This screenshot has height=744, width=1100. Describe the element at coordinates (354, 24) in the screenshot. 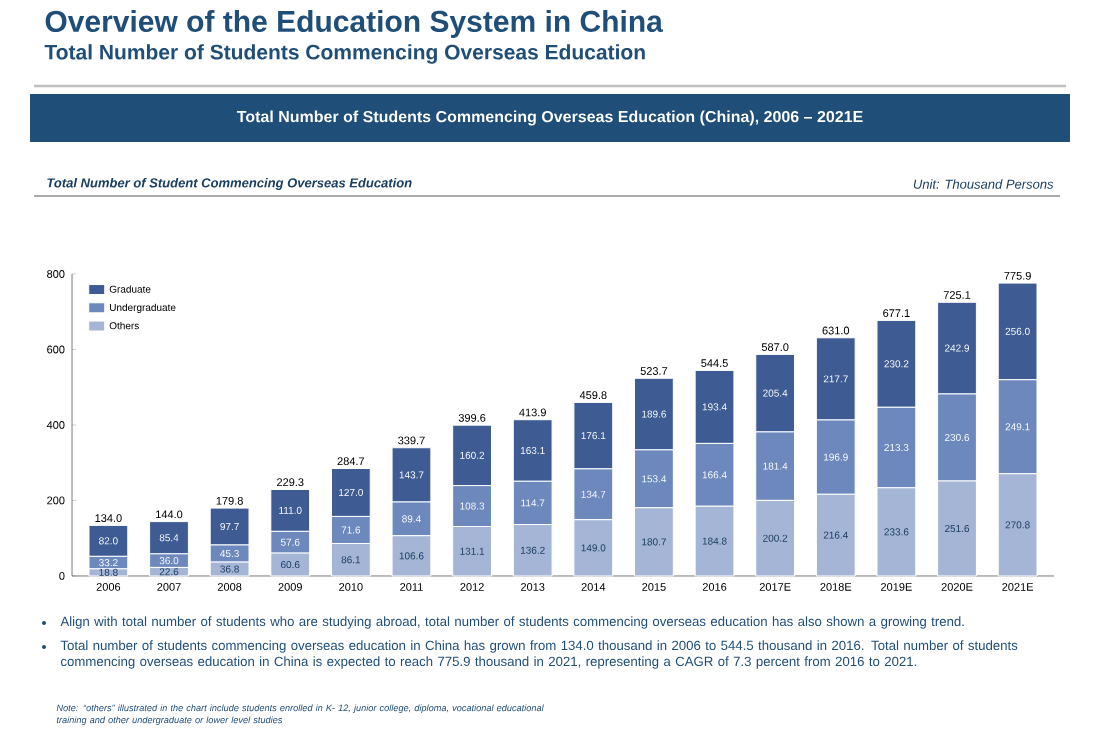

I see `chart-title: Overview of the Education System in China` at that location.